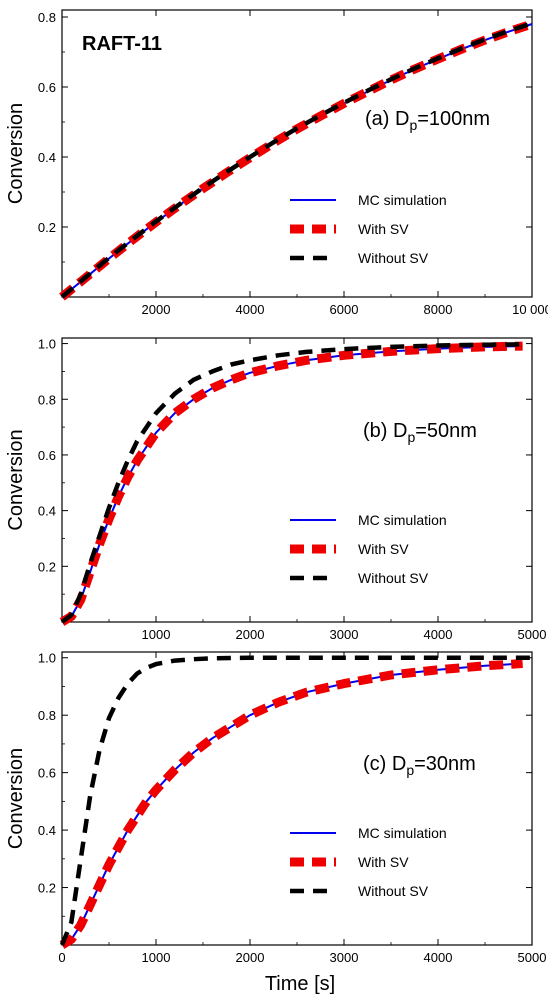 The height and width of the screenshot is (1000, 548). I want to click on x-tick-label: 8000, so click(438, 309).